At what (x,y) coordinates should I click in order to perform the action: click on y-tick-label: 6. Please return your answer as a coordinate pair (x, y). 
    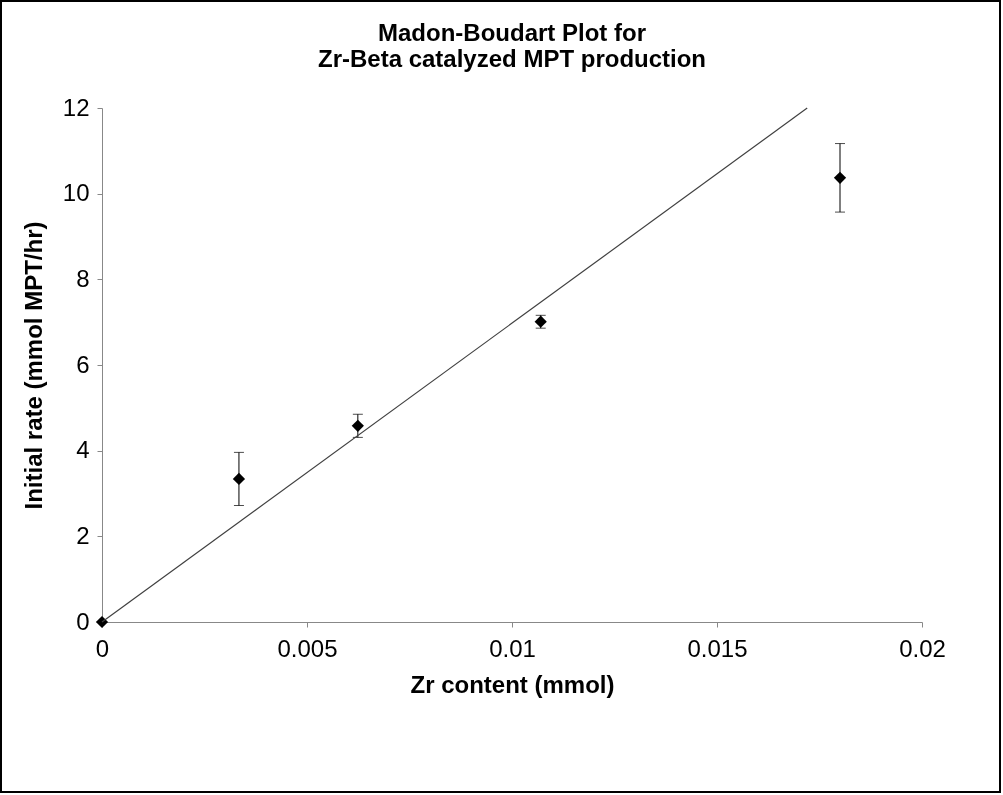
    Looking at the image, I should click on (83, 364).